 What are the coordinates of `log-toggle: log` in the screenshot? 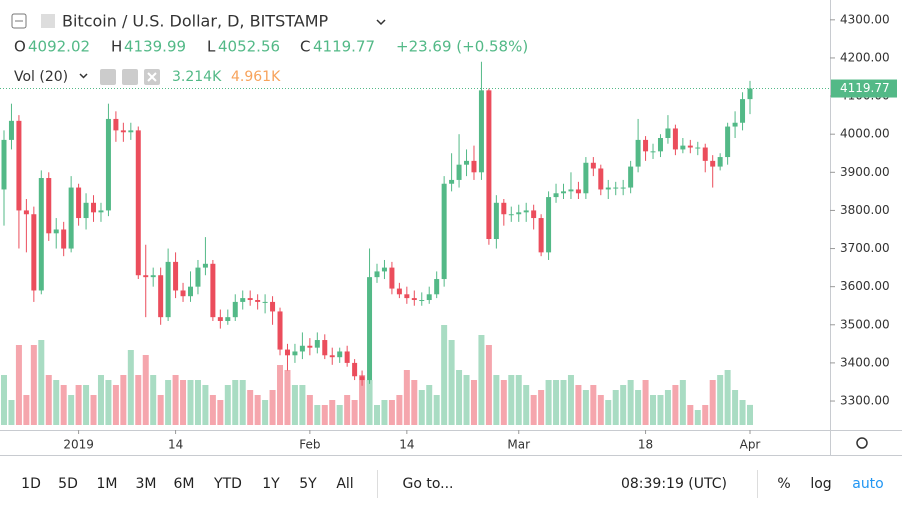 It's located at (820, 484).